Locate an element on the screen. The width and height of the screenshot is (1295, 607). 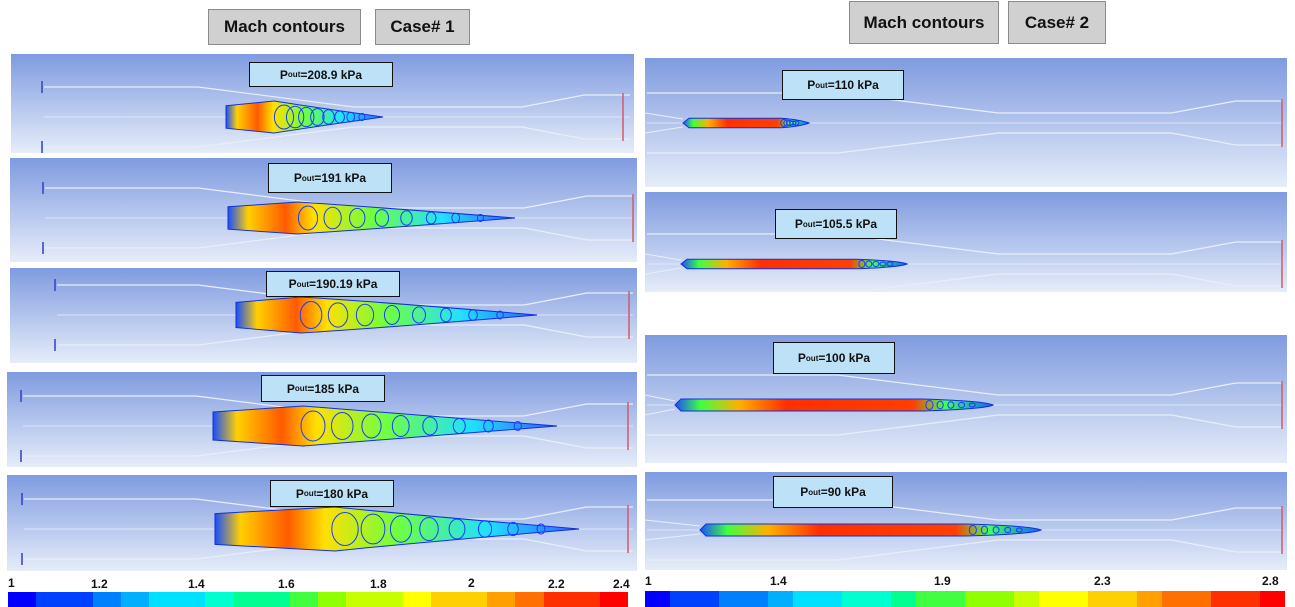
case2-colorbar-tick: 2.8 is located at coordinates (1270, 581).